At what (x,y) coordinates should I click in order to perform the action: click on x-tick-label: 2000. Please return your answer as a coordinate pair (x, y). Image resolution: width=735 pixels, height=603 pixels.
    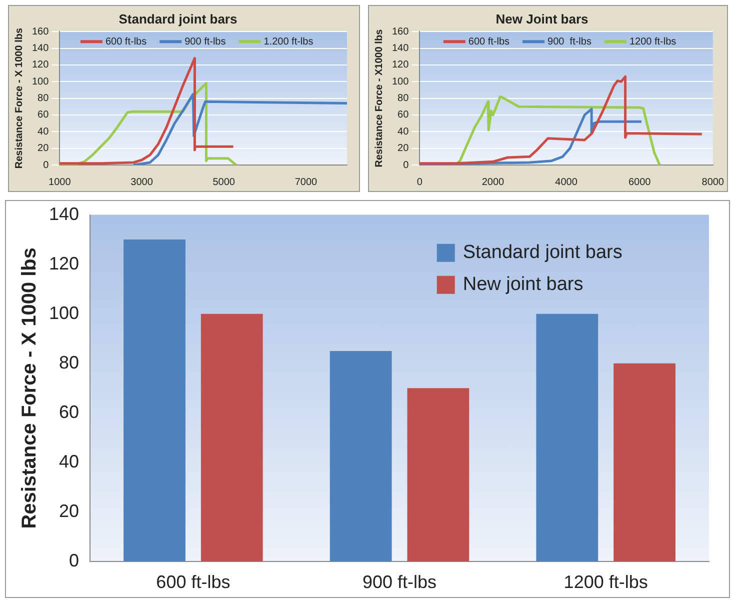
    Looking at the image, I should click on (493, 182).